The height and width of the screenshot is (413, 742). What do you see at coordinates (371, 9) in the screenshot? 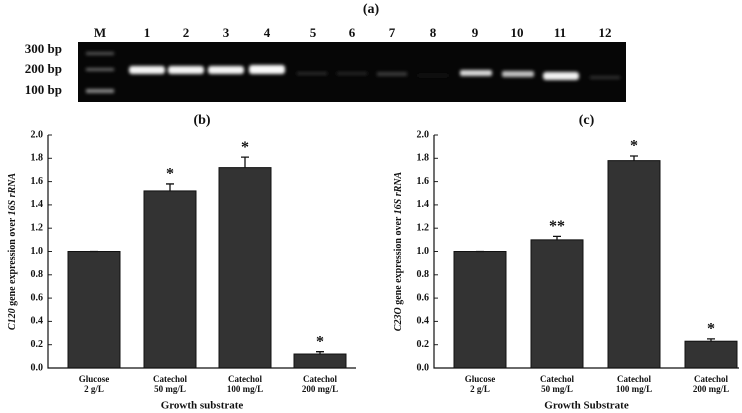
I see `gel-label: (a)` at bounding box center [371, 9].